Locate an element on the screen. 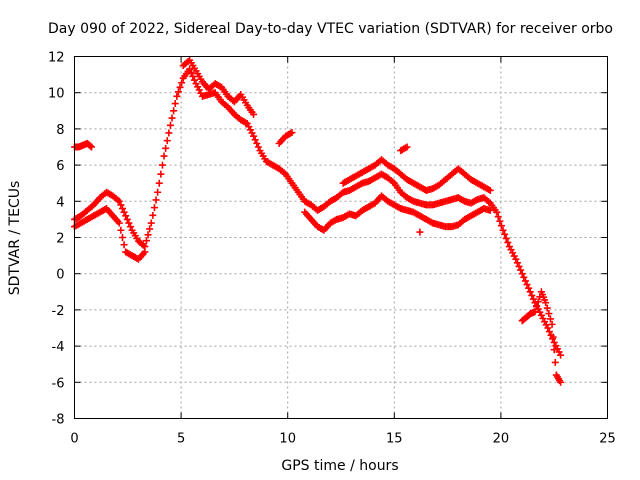 Image resolution: width=640 pixels, height=480 pixels. x-tick-label: 15 is located at coordinates (394, 439).